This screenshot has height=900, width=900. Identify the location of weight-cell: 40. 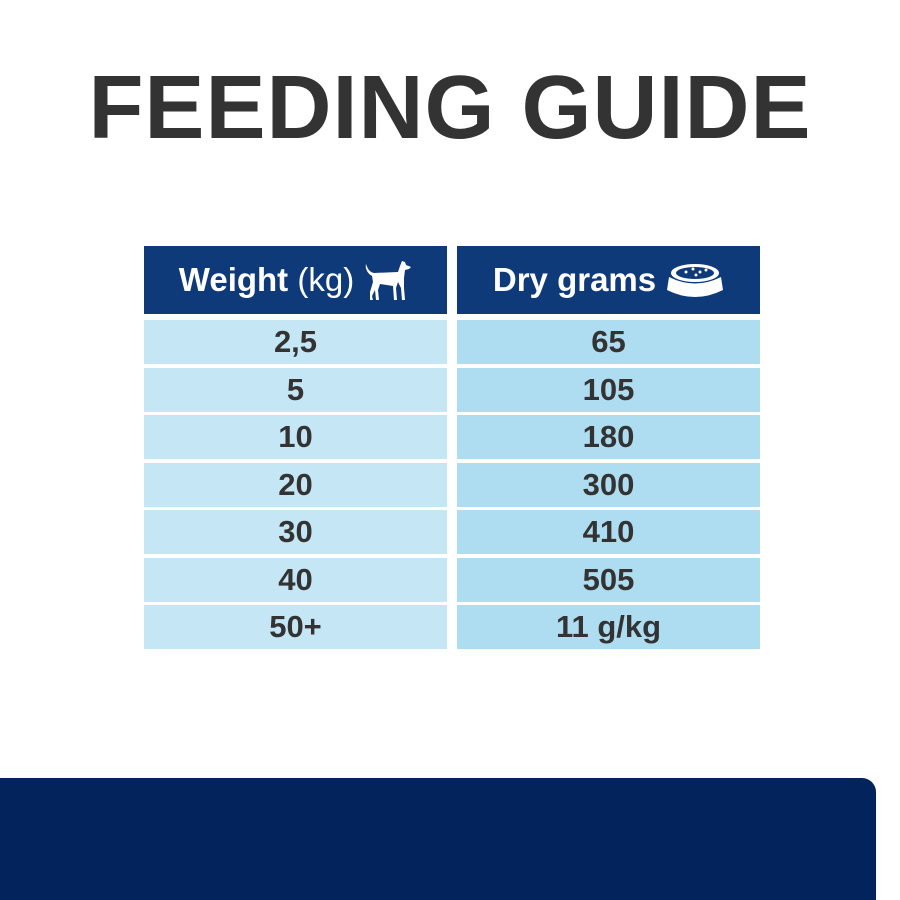
(295, 579).